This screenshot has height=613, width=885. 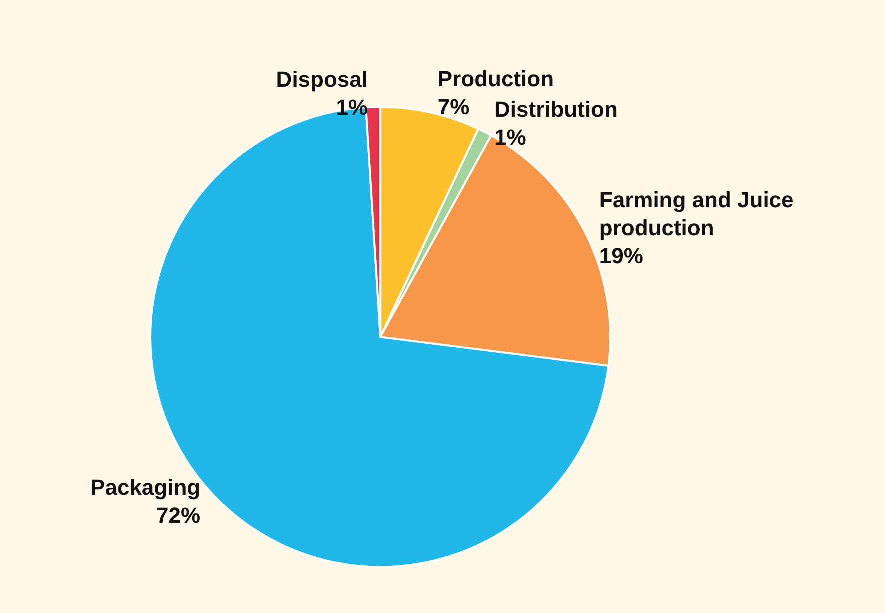 What do you see at coordinates (699, 214) in the screenshot?
I see `slice-label: Farming and Juice production` at bounding box center [699, 214].